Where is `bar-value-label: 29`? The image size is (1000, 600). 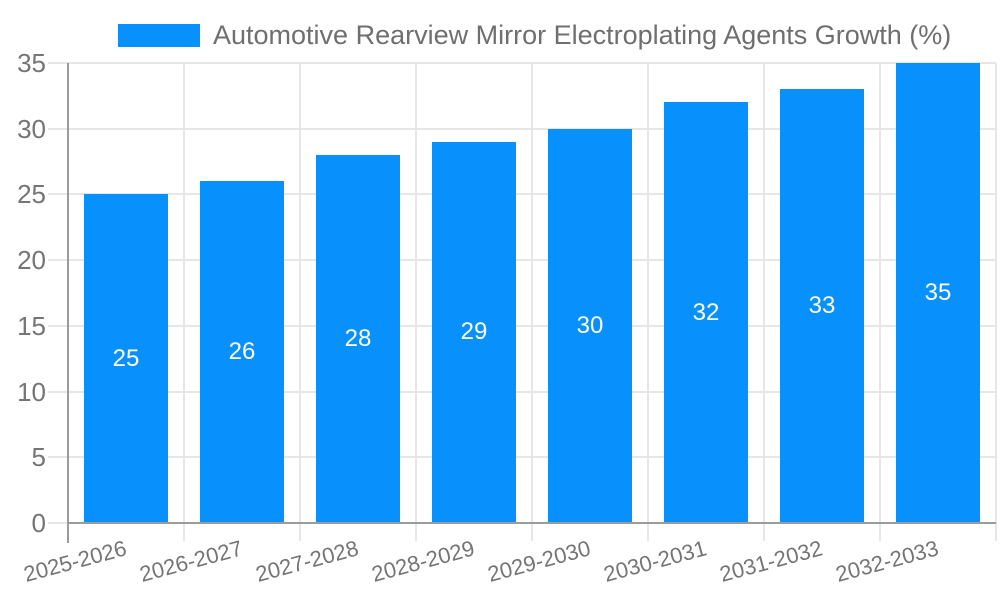 bar-value-label: 29 is located at coordinates (474, 331).